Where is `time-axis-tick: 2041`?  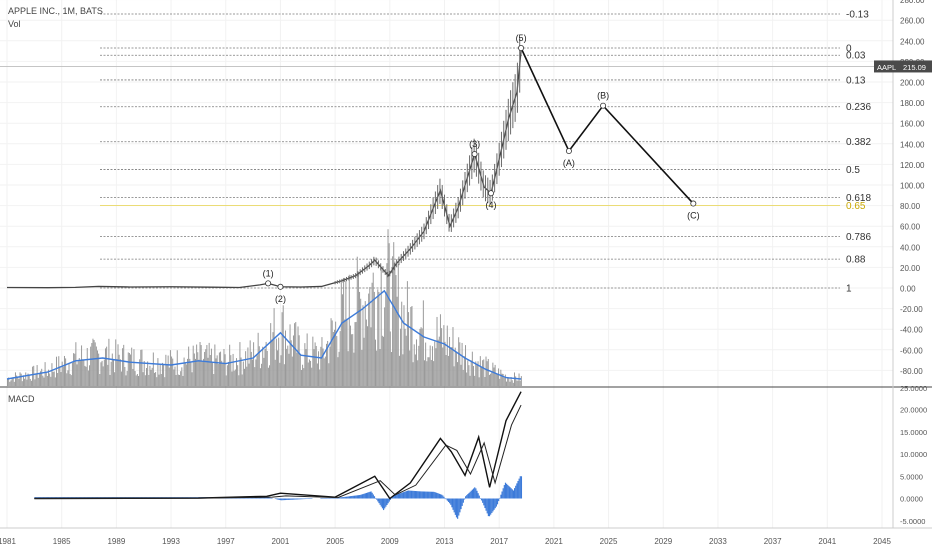
time-axis-tick: 2041 is located at coordinates (827, 541).